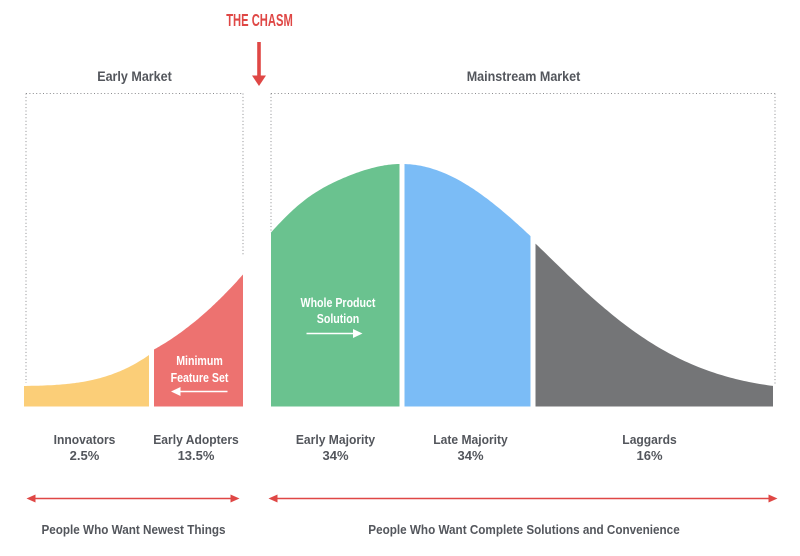 This screenshot has width=800, height=556. Describe the element at coordinates (133, 529) in the screenshot. I see `svg-text: People Who Want Newest Things` at that location.